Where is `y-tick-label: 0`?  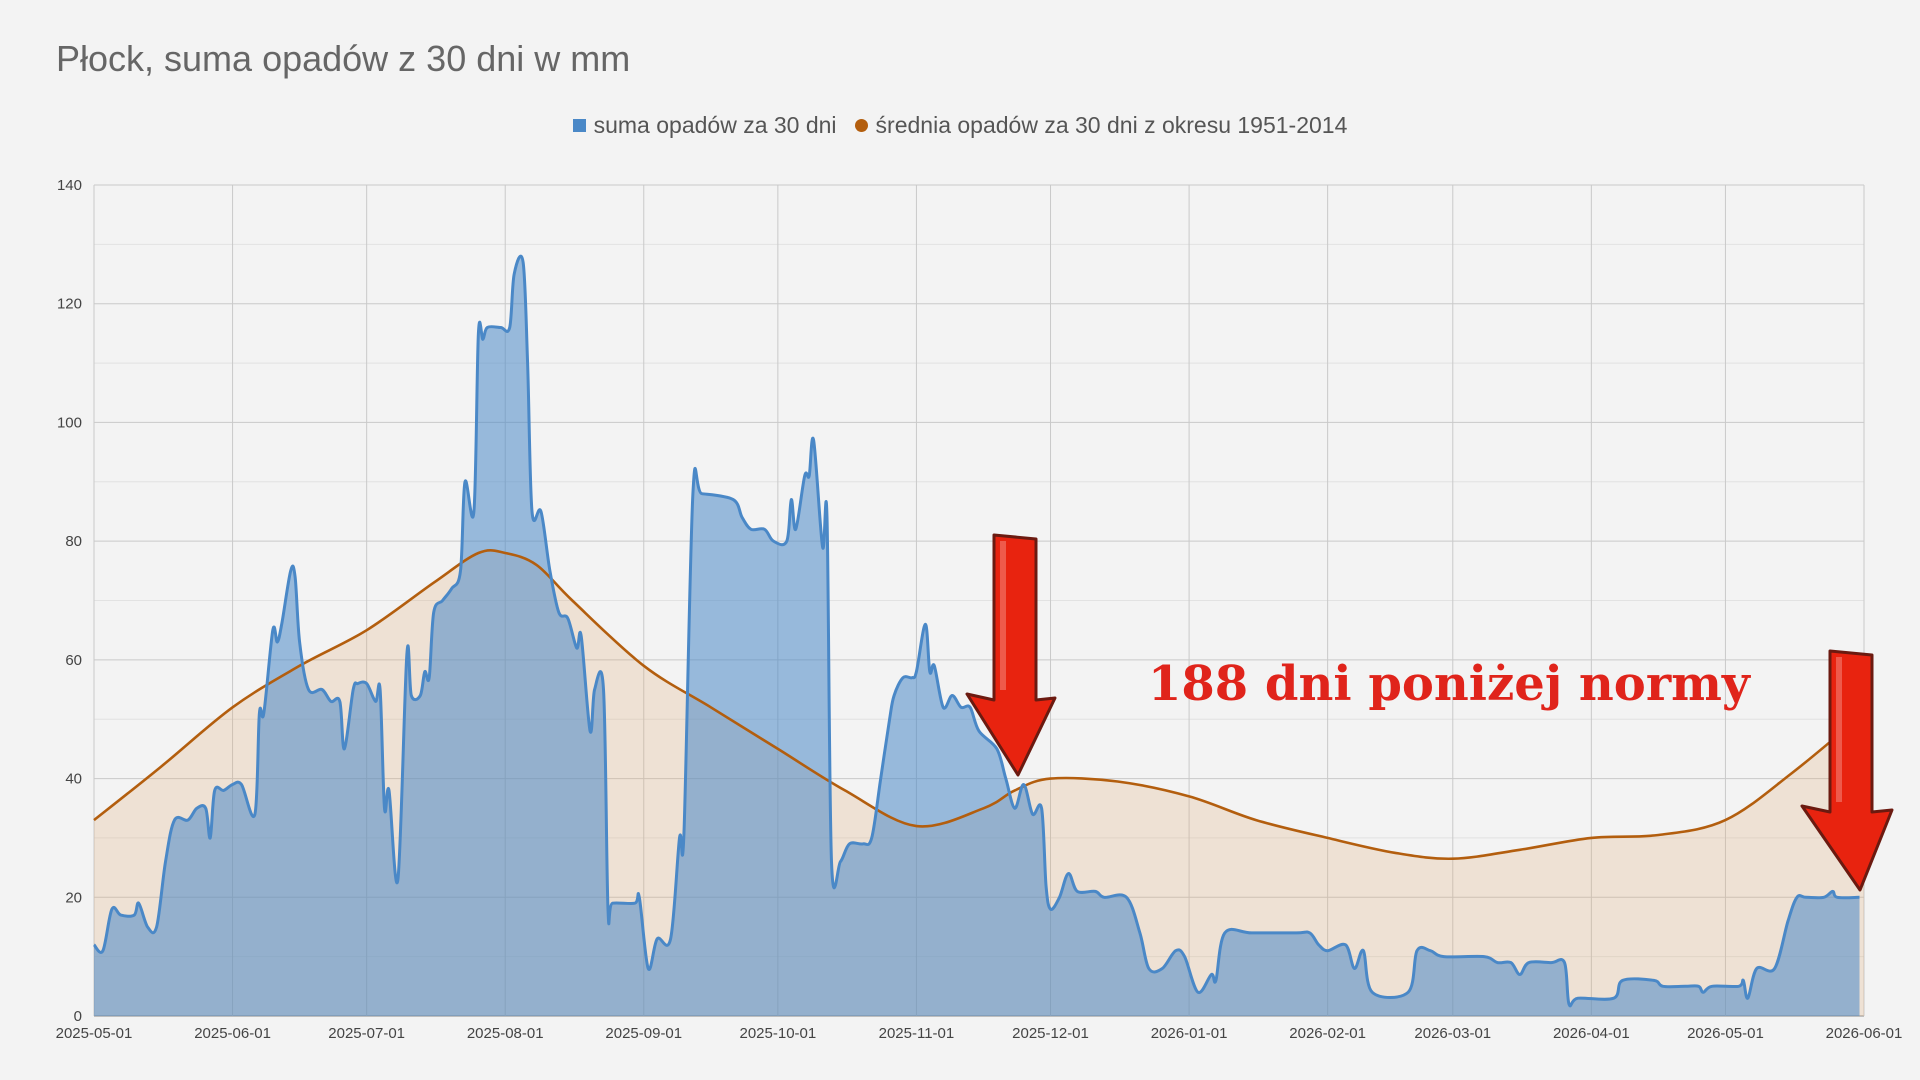
y-tick-label: 0 is located at coordinates (78, 1016).